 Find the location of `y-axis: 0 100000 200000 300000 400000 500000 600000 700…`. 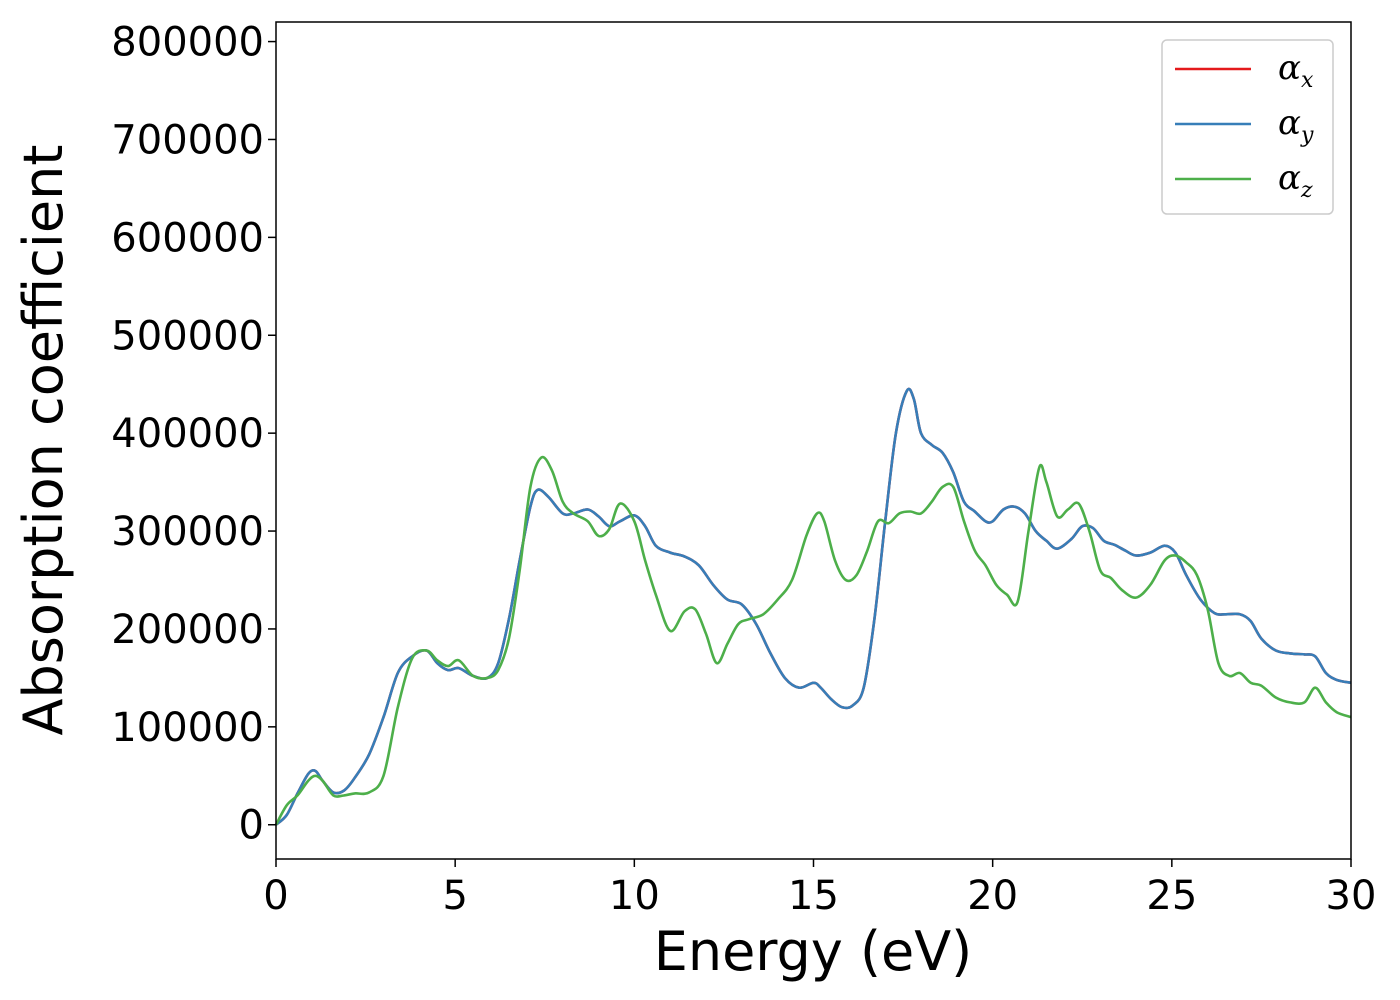

y-axis: 0 100000 200000 300000 400000 500000 600000 700… is located at coordinates (193, 434).